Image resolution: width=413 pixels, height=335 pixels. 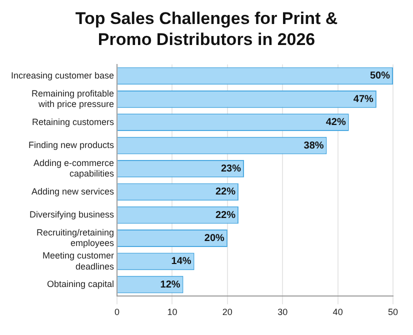 I want to click on x-tick-label: 30, so click(x=283, y=312).